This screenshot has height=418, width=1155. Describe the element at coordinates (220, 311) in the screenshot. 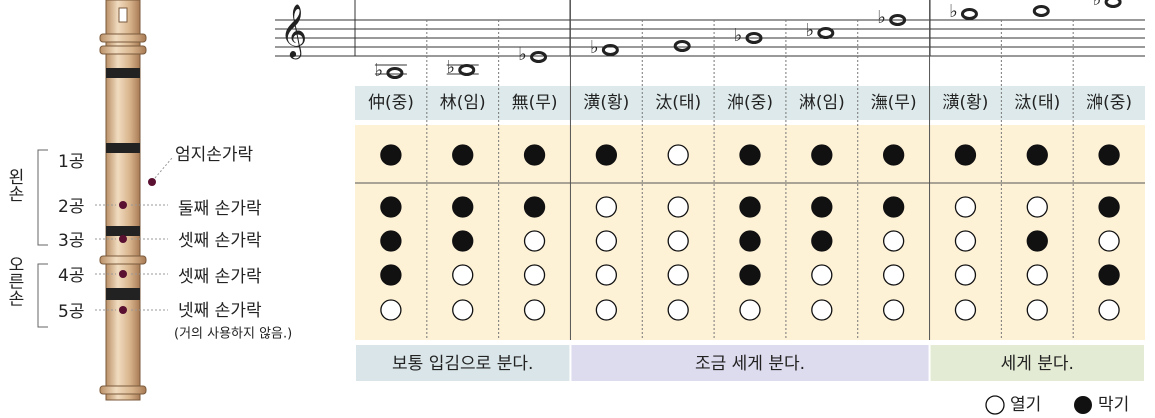

I see `finger-label: 넷째 손가락` at that location.